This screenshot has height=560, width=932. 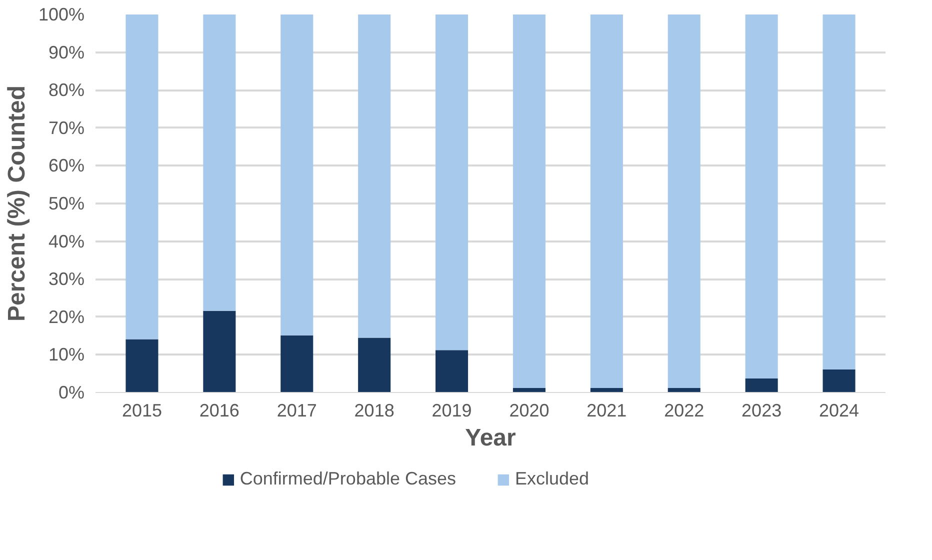 I want to click on legend-label: Excluded, so click(x=552, y=479).